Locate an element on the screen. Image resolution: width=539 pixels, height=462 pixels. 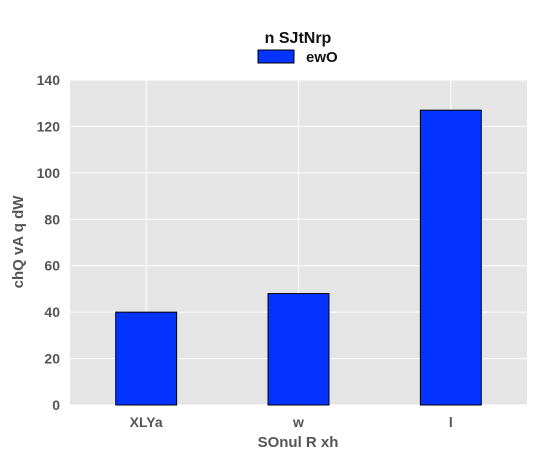
y-tick-label: 60 is located at coordinates (52, 266).